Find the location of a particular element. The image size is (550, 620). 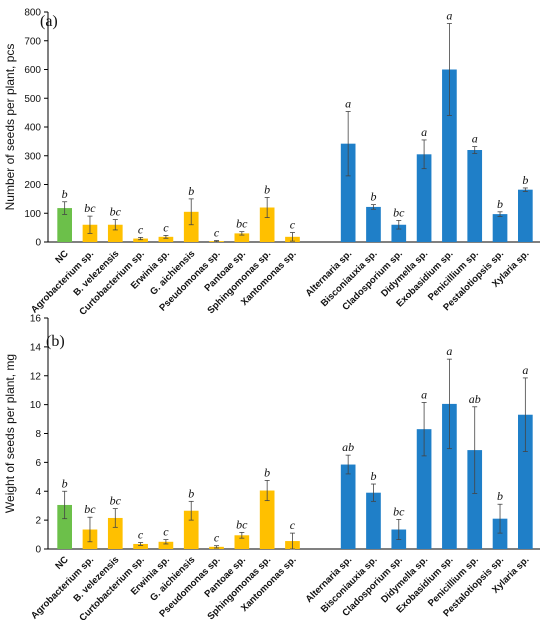

y-tick-label: 400 is located at coordinates (32, 128).